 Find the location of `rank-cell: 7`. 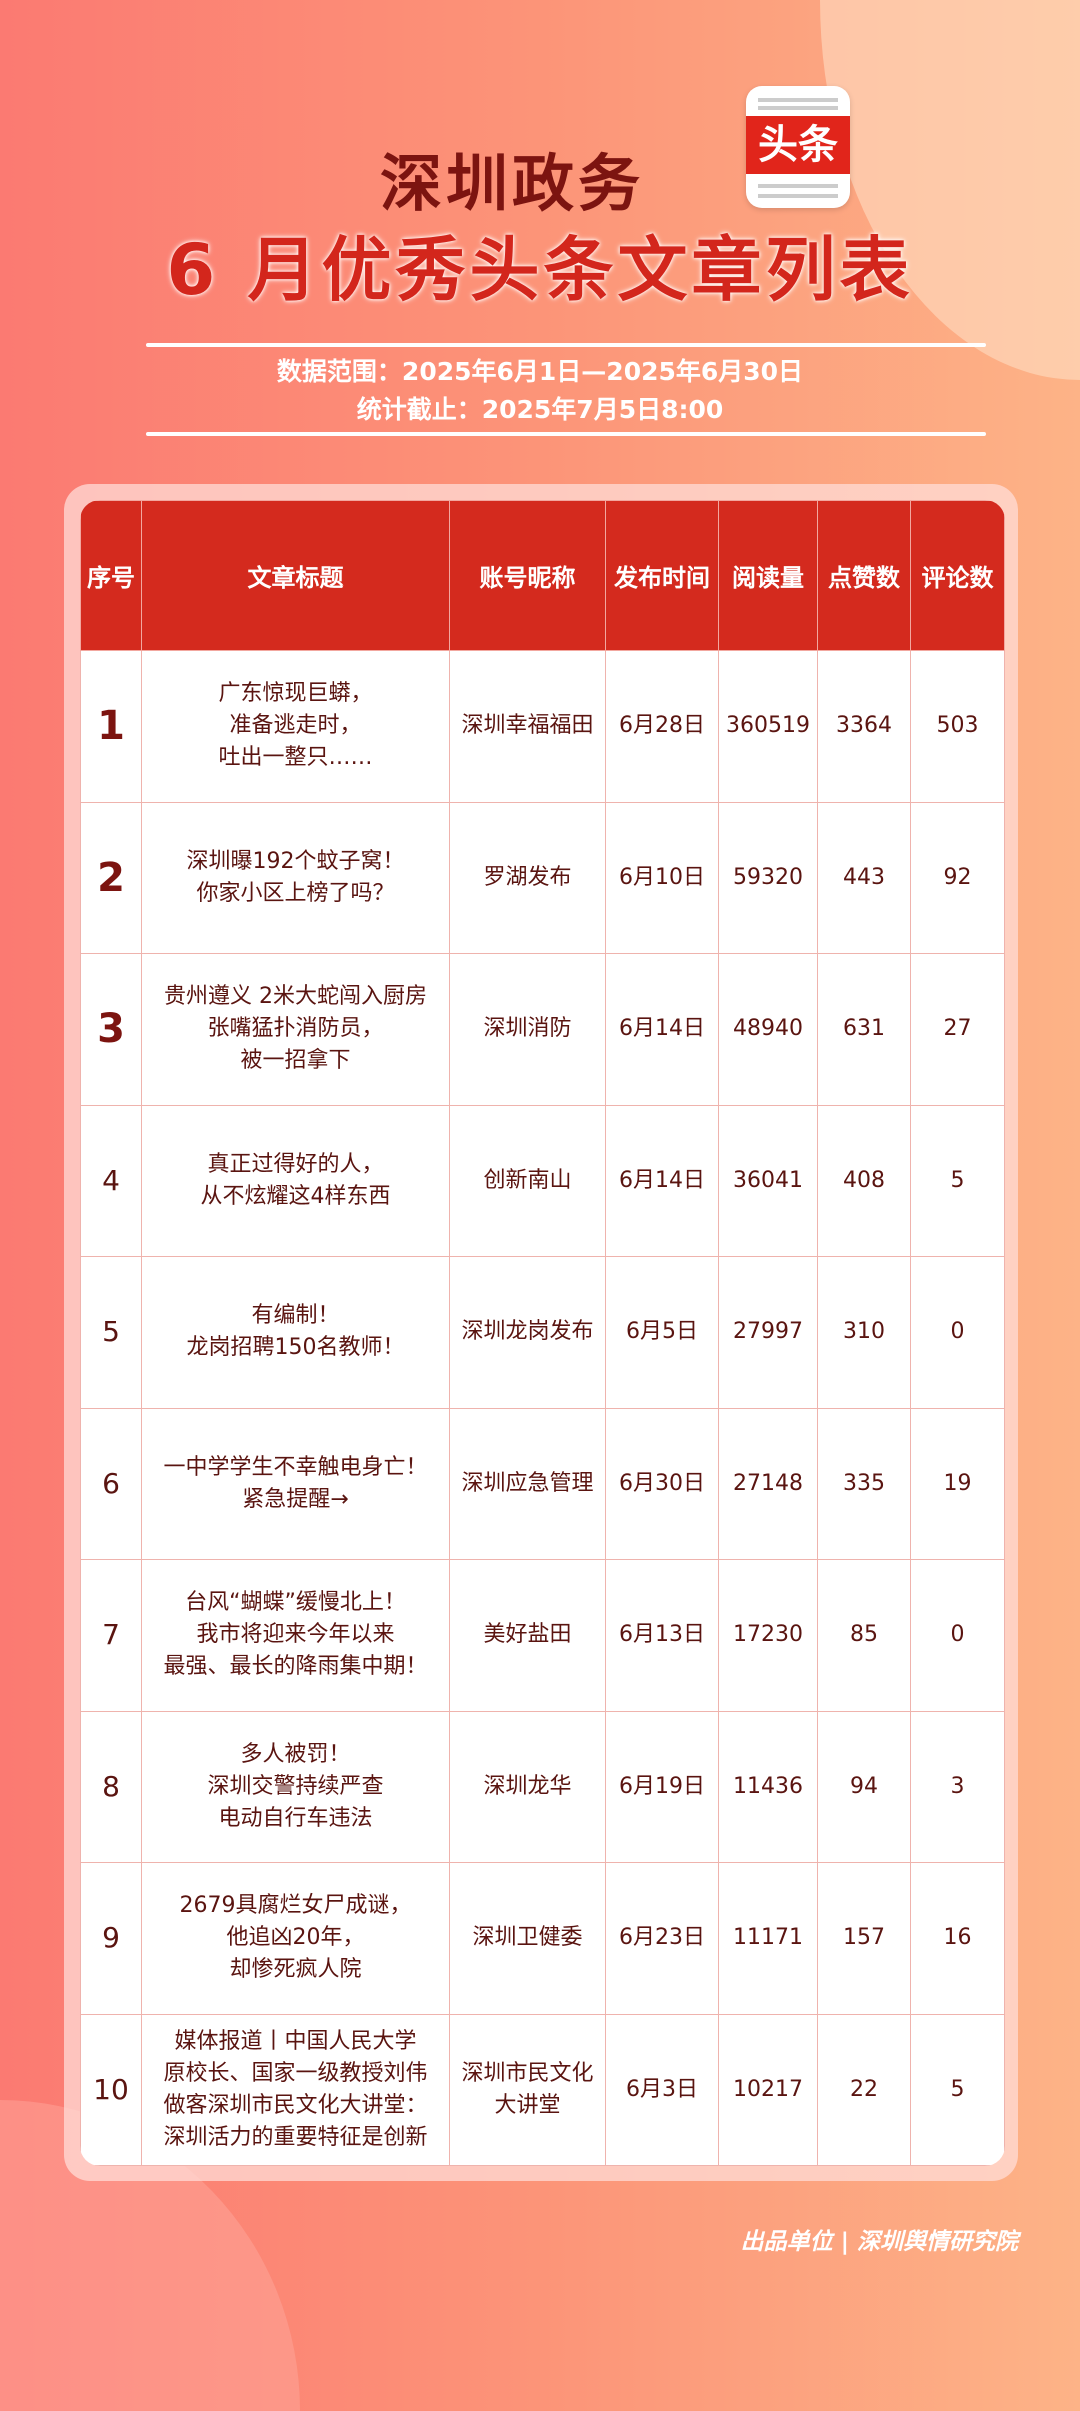

rank-cell: 7 is located at coordinates (111, 1635).